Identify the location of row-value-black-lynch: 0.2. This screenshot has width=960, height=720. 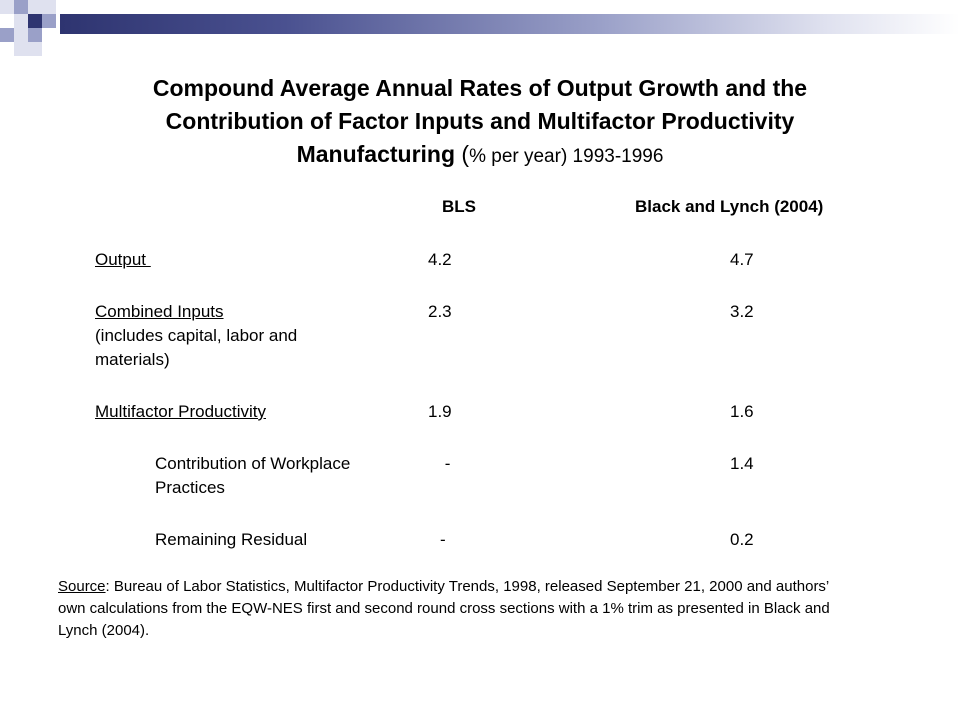
(742, 539).